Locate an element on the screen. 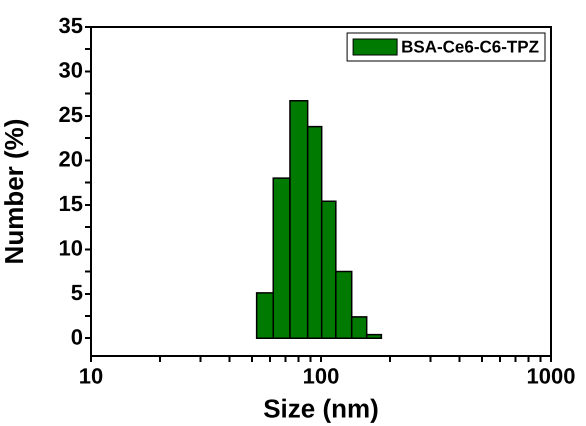  y-tick-label: 5 is located at coordinates (76, 292).